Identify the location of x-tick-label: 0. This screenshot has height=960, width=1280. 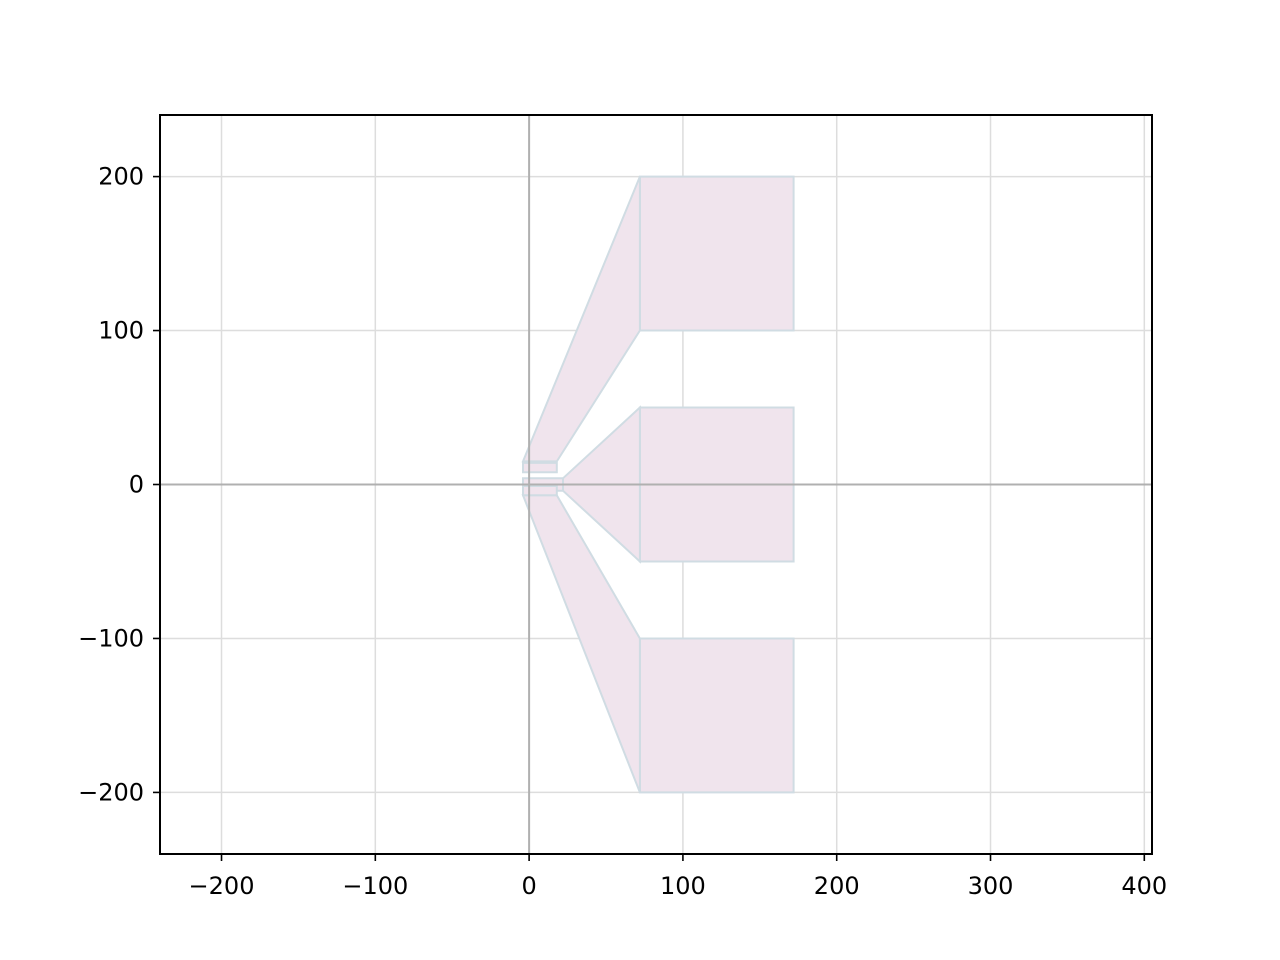
(528, 886).